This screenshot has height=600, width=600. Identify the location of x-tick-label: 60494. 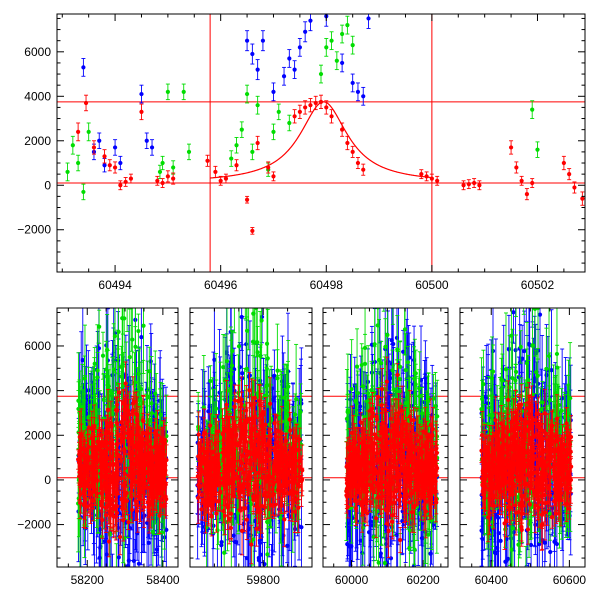
(115, 285).